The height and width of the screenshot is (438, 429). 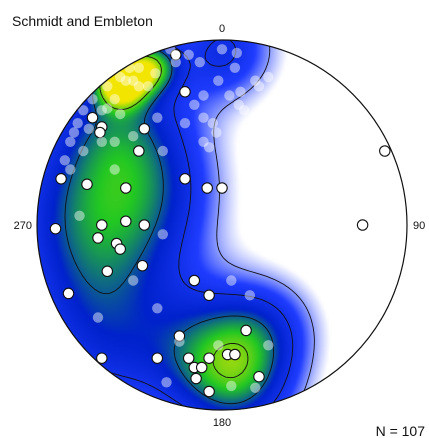 What do you see at coordinates (222, 29) in the screenshot?
I see `north-label: 0` at bounding box center [222, 29].